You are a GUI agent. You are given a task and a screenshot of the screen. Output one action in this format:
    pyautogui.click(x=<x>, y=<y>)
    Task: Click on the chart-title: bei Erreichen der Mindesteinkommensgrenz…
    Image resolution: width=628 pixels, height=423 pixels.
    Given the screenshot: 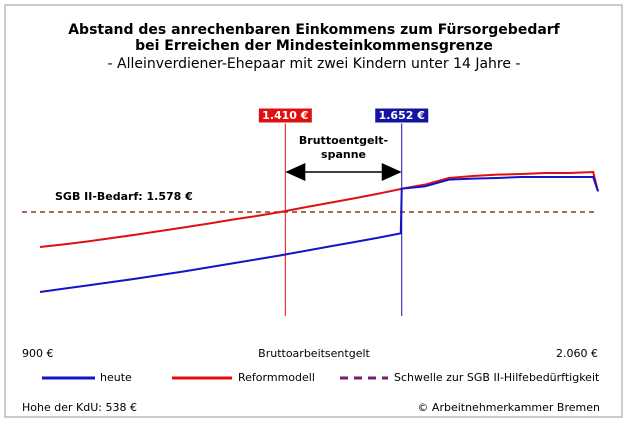 What is the action you would take?
    pyautogui.click(x=314, y=46)
    